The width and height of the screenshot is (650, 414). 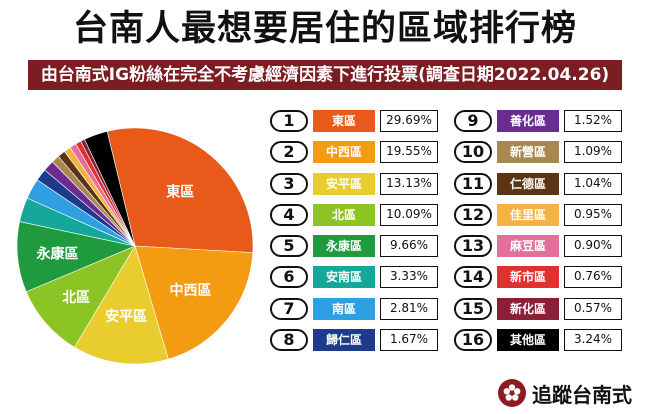 What do you see at coordinates (473, 152) in the screenshot?
I see `rank-badge: 10` at bounding box center [473, 152].